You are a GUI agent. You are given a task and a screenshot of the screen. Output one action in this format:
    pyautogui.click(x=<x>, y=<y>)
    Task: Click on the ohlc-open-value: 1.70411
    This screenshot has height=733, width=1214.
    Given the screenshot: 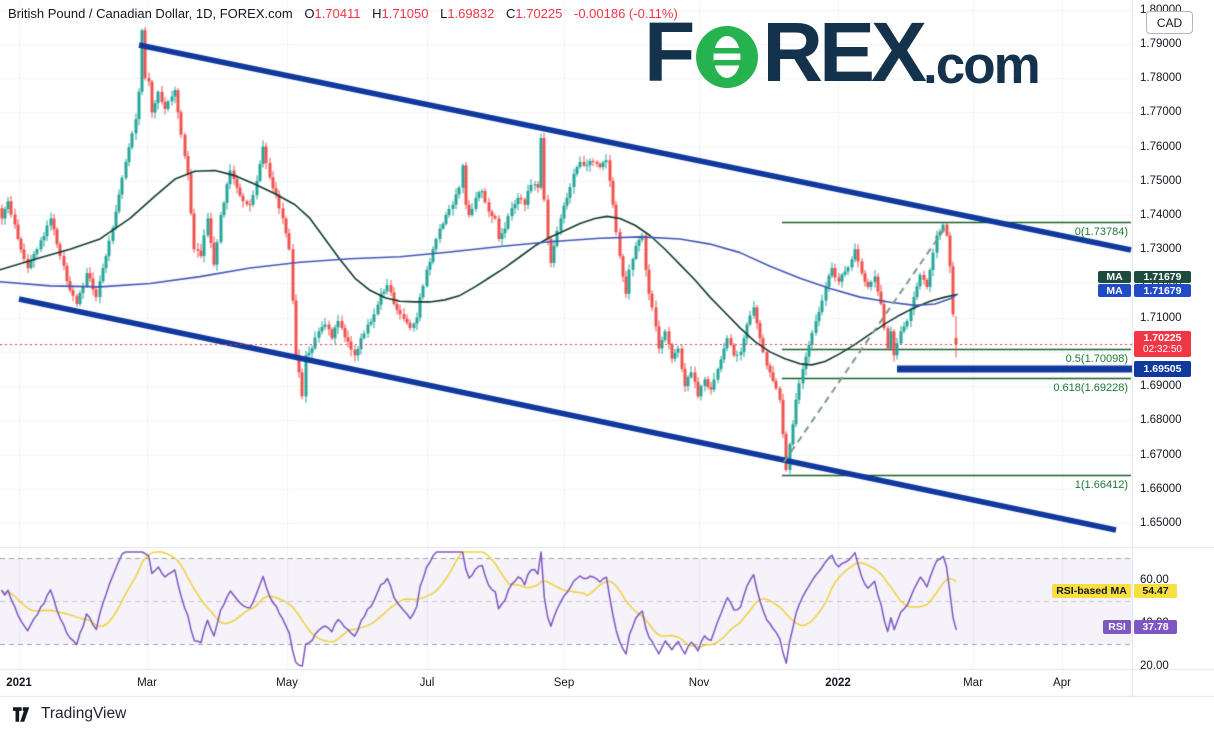 What is the action you would take?
    pyautogui.click(x=337, y=13)
    